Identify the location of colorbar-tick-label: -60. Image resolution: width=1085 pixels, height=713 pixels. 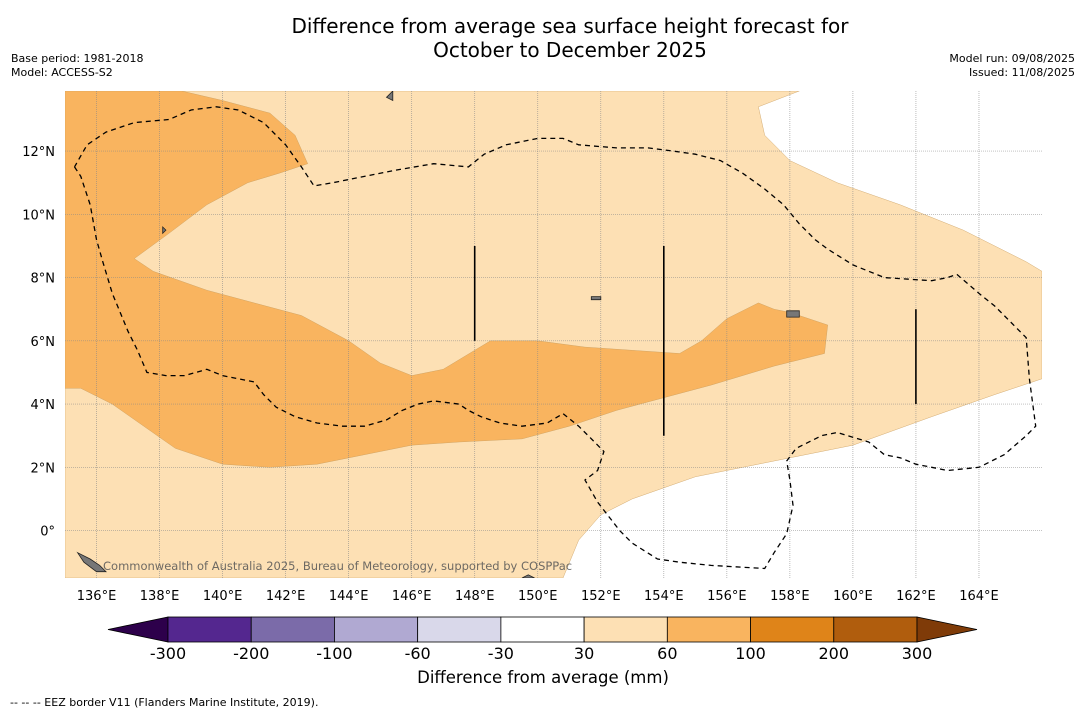
(417, 653).